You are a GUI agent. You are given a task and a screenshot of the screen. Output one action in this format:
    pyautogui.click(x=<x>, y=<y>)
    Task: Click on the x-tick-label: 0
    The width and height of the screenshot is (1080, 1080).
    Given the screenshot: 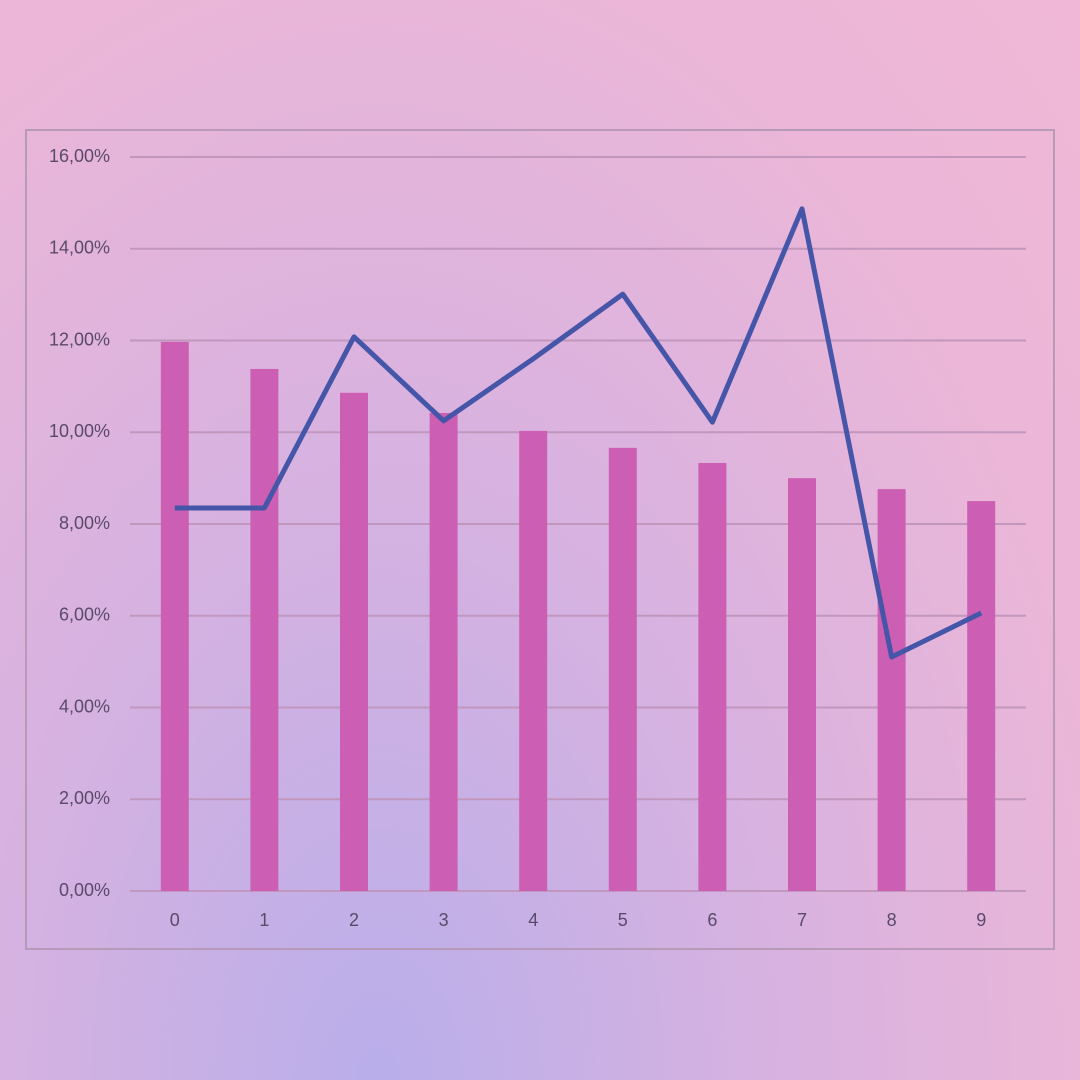 What is the action you would take?
    pyautogui.click(x=175, y=920)
    